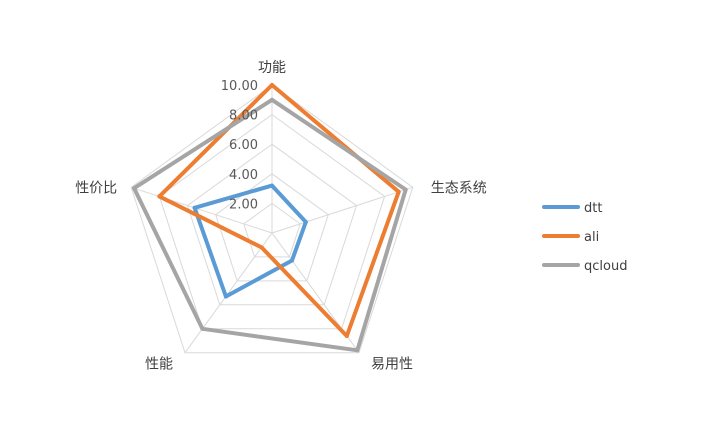 The width and height of the screenshot is (724, 446). Describe the element at coordinates (239, 86) in the screenshot. I see `tick-label: 10.00` at that location.